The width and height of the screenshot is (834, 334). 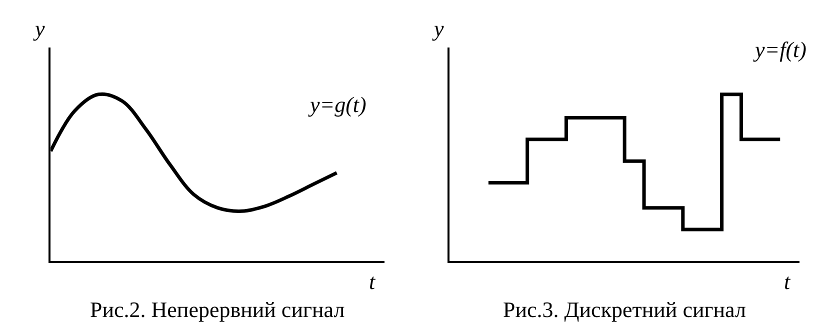 I want to click on text: Рис.3. Дискретний сигнал, so click(x=624, y=309).